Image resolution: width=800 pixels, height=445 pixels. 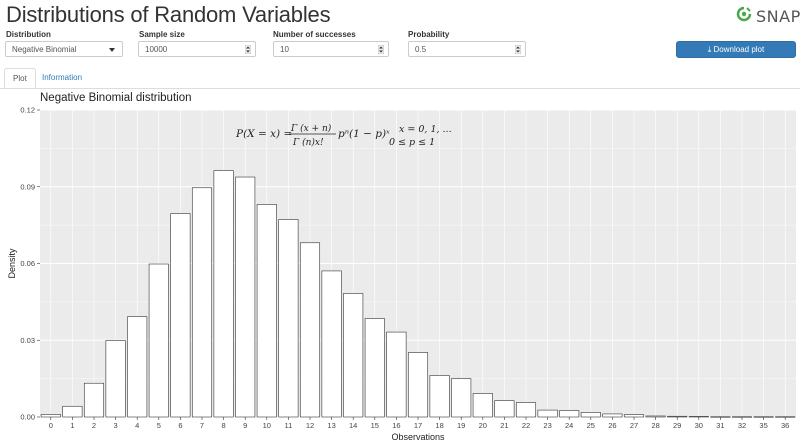 I want to click on x-tick-label: 35, so click(x=763, y=425).